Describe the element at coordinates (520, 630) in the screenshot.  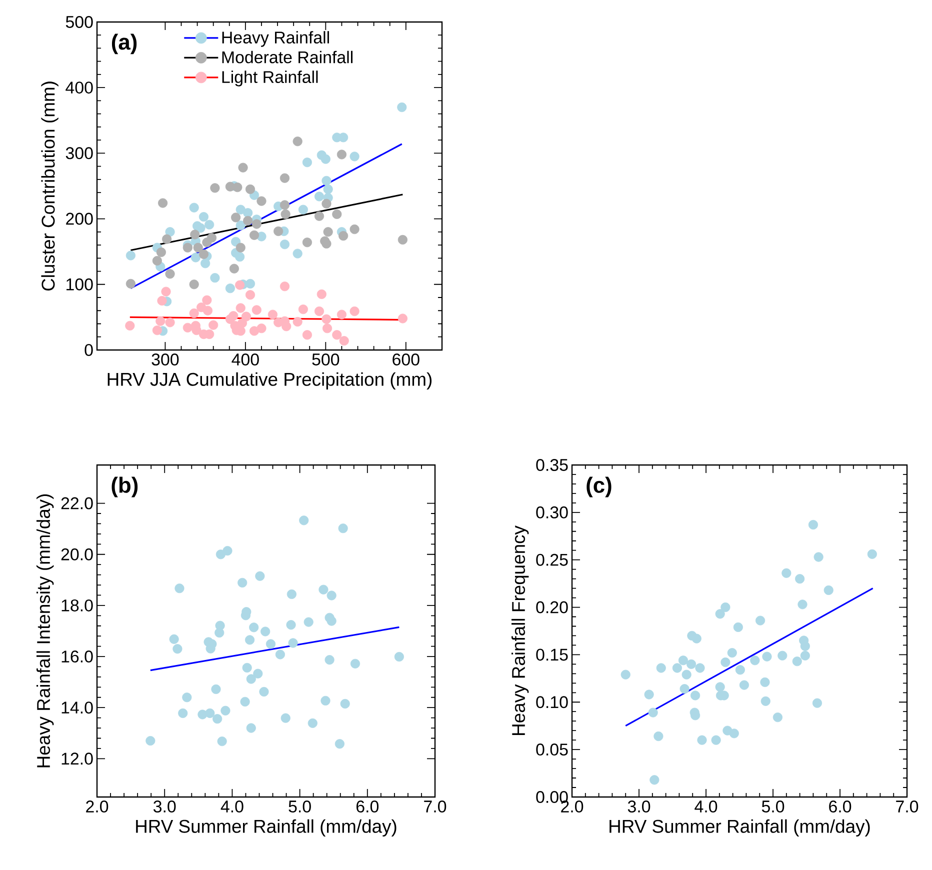
I see `y-axis-title: Heavy Rainfall Frequency` at that location.